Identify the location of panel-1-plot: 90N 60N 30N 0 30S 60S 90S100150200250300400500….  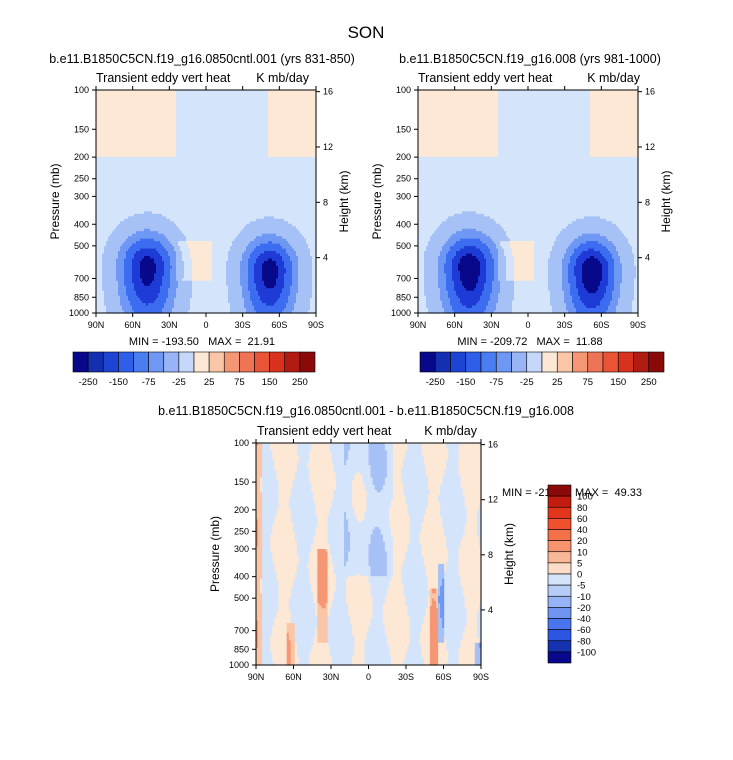
(199, 207).